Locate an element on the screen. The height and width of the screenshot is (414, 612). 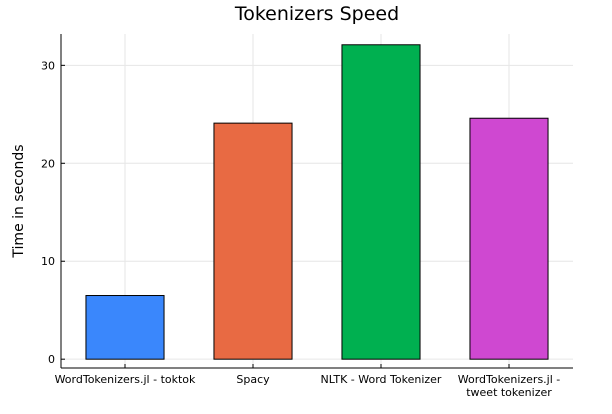
y-axis-label: Time in seconds is located at coordinates (19, 201).